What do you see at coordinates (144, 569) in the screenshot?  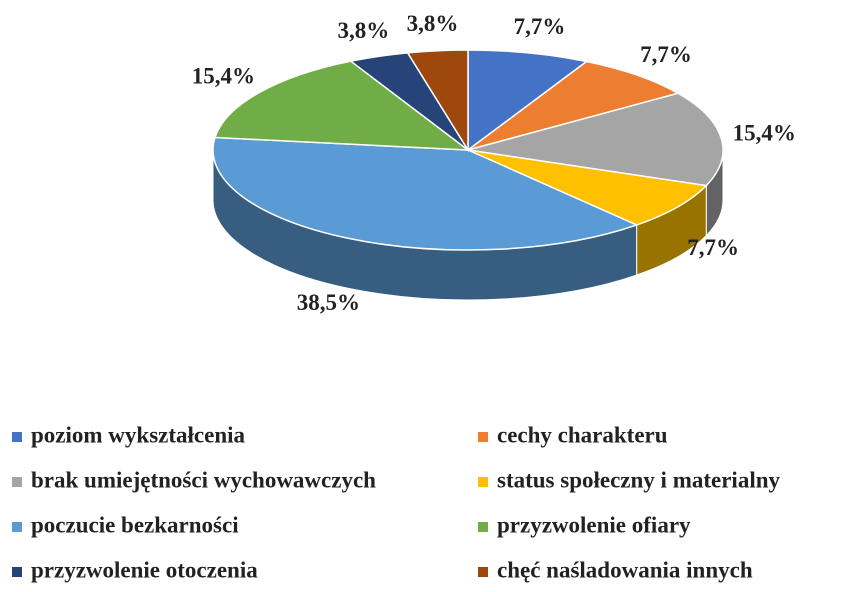 I see `legend-label: przyzwolenie otoczenia` at bounding box center [144, 569].